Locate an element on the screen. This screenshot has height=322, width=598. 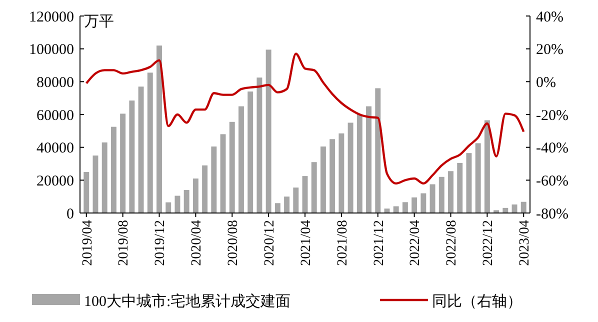
y-tick-label: 120000 is located at coordinates (51, 17).